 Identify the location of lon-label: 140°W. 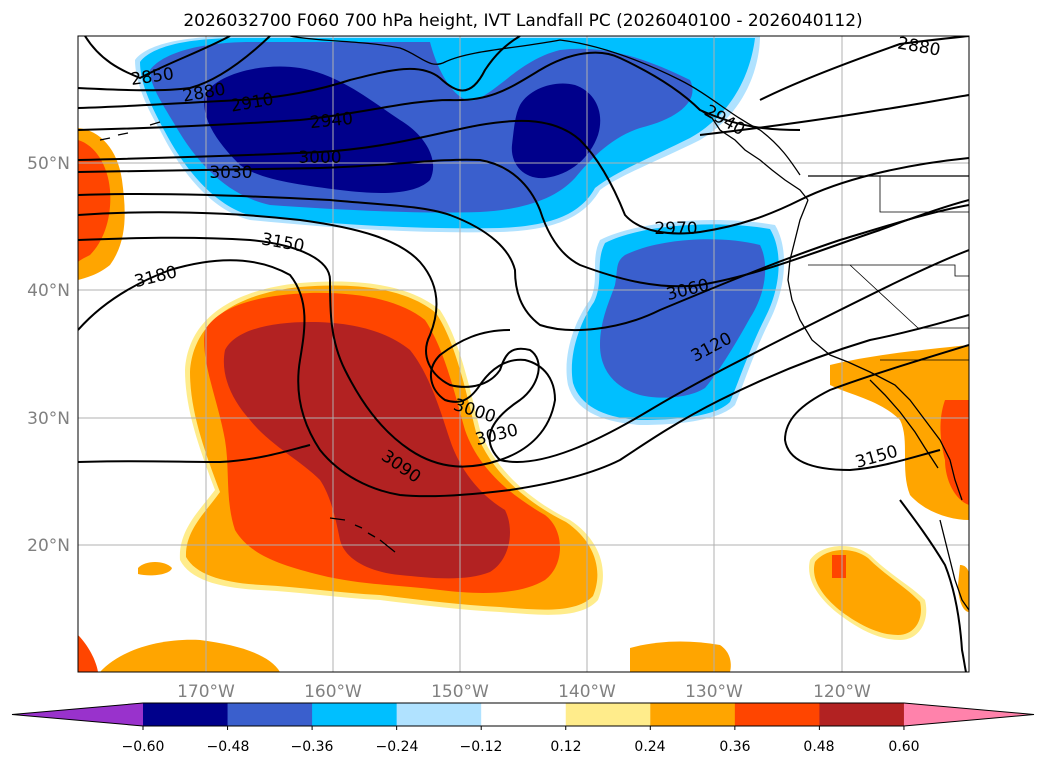
(587, 692).